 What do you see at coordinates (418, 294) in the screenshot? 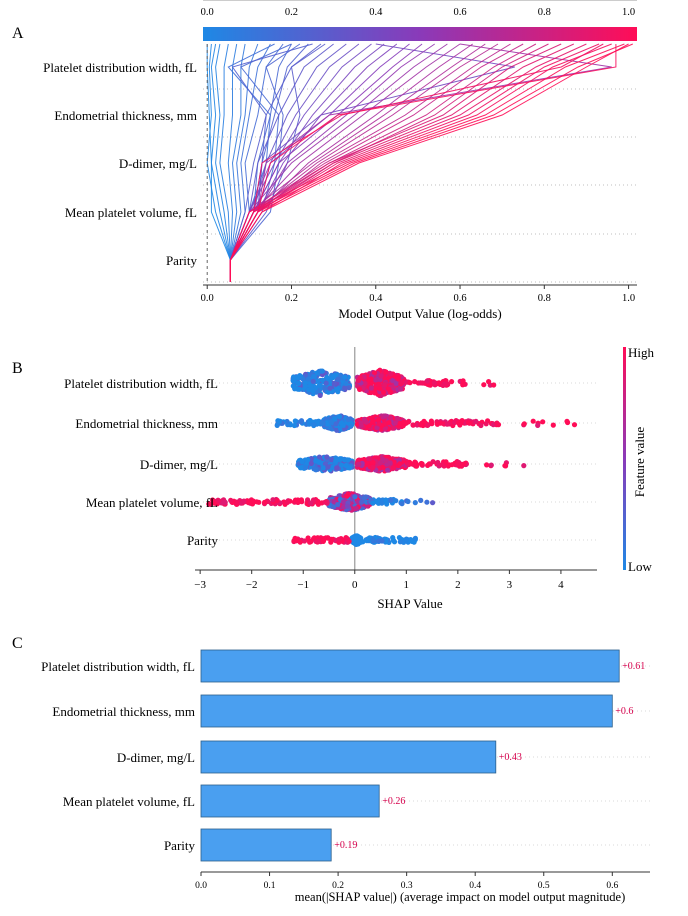
I see `panel-a-x-ticks: 0.0 0.2 0.4 0.6 0.8 1.0` at bounding box center [418, 294].